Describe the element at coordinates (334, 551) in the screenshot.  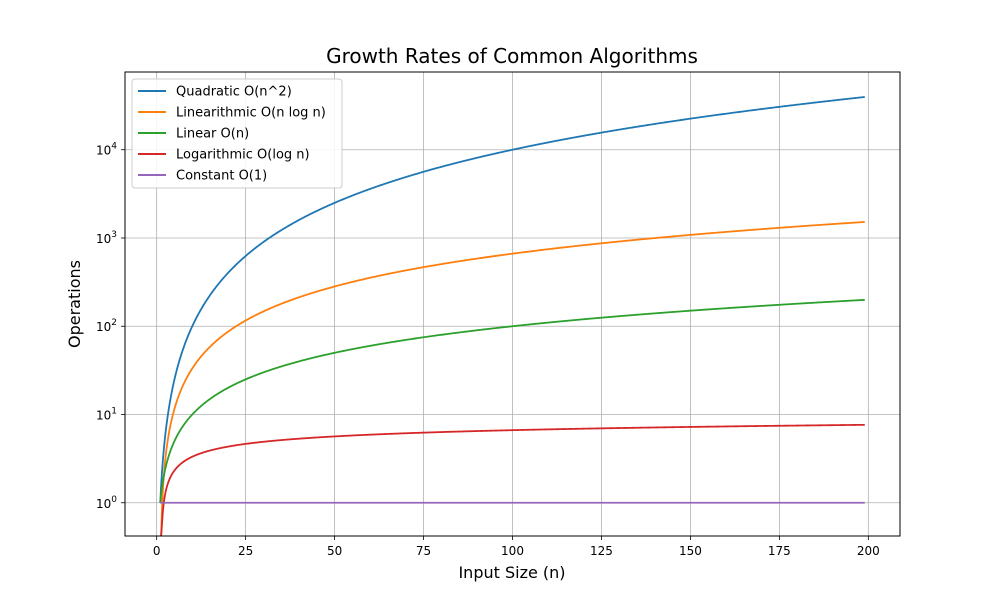
I see `x-tick-label: 50` at that location.